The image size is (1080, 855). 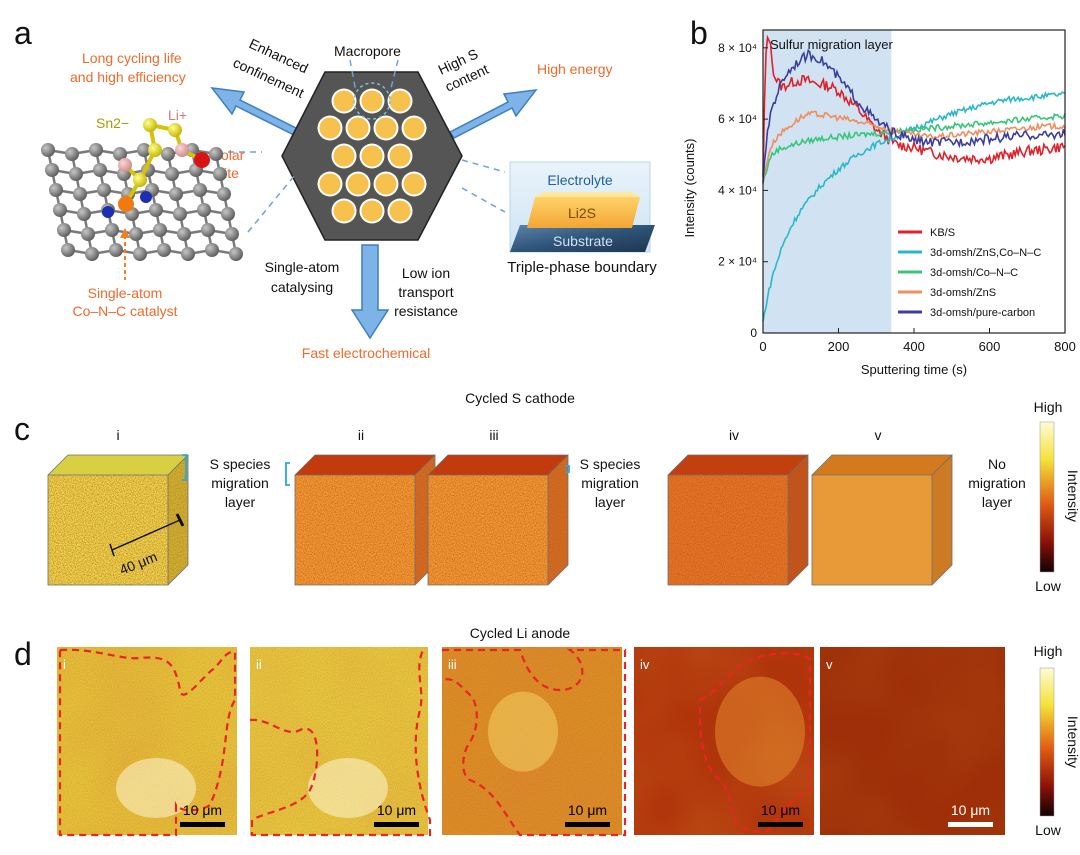 I want to click on x-axis-label: Sputtering time (s), so click(x=914, y=369).